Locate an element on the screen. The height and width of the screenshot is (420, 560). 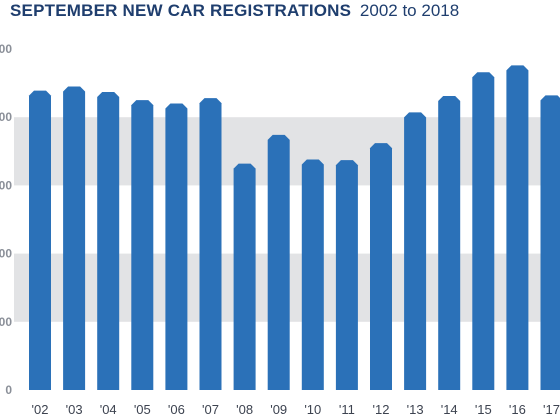
x-tick-label: '07 is located at coordinates (210, 409).